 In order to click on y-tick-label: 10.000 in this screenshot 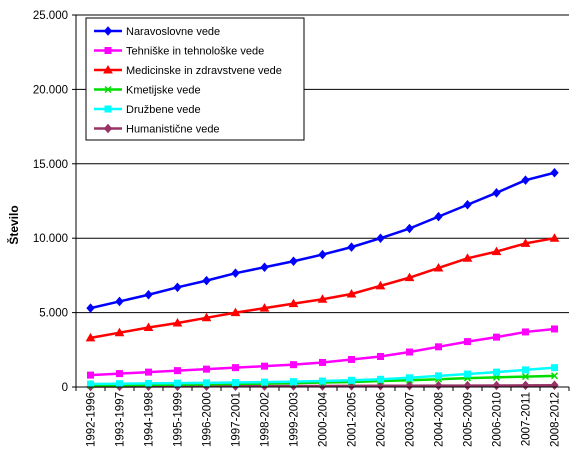, I will do `click(50, 239)`.